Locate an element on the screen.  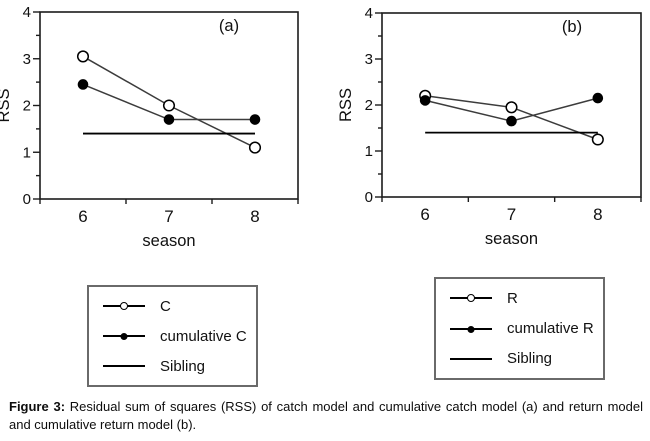
legend-a: C cumulative C Sibling is located at coordinates (172, 336).